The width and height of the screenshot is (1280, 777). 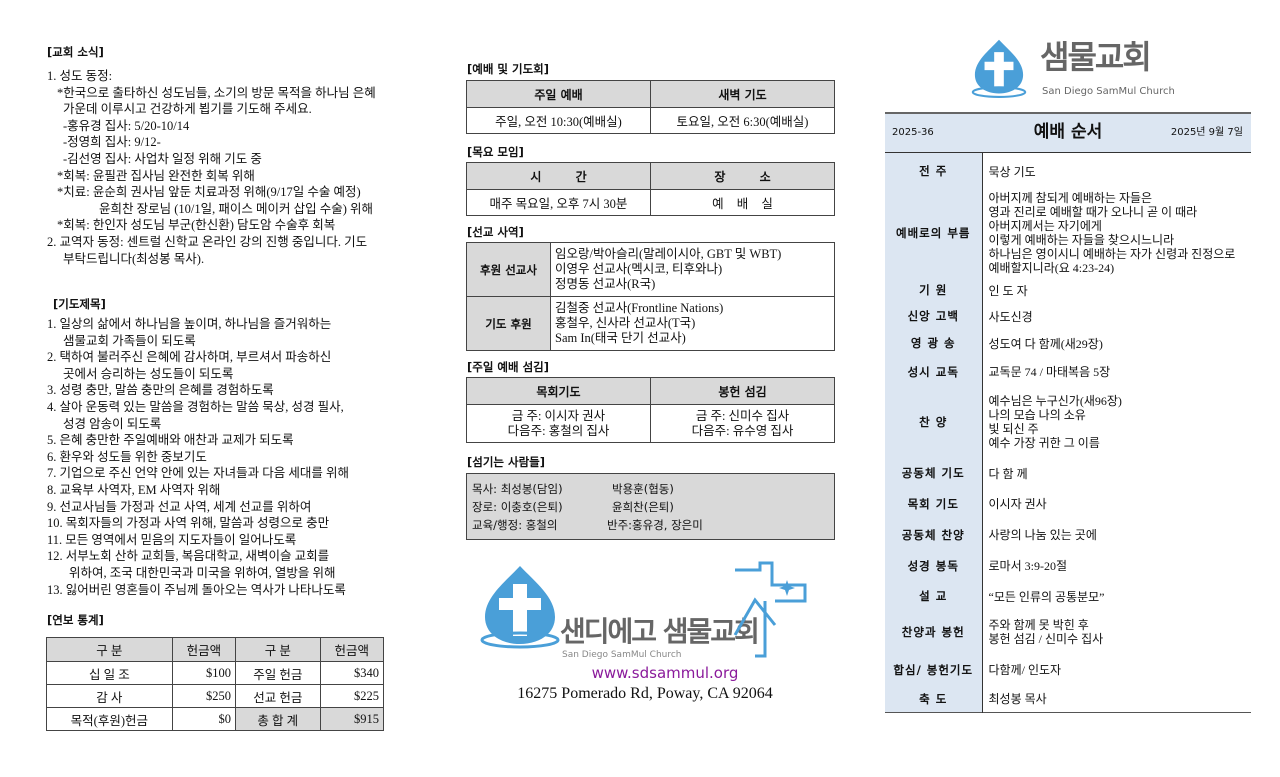 I want to click on order-row: 전 주 묵상 기도, so click(x=1068, y=171).